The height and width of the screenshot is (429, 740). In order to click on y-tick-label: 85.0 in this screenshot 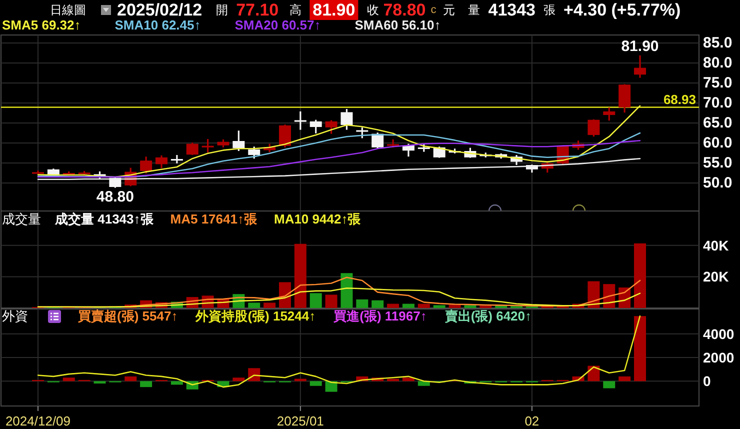, I will do `click(717, 43)`.